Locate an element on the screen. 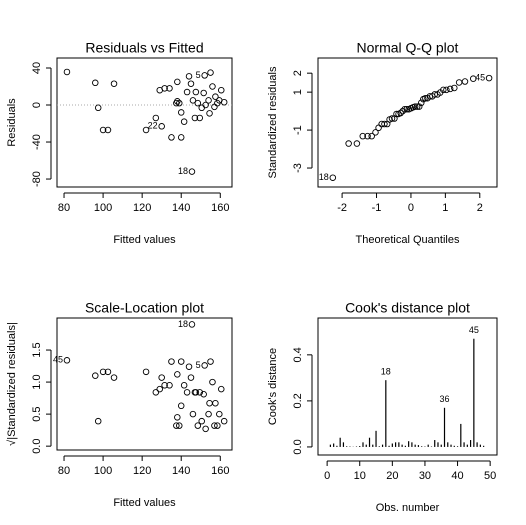 The width and height of the screenshot is (526, 525). y-tick-label: 1.5 is located at coordinates (37, 349).